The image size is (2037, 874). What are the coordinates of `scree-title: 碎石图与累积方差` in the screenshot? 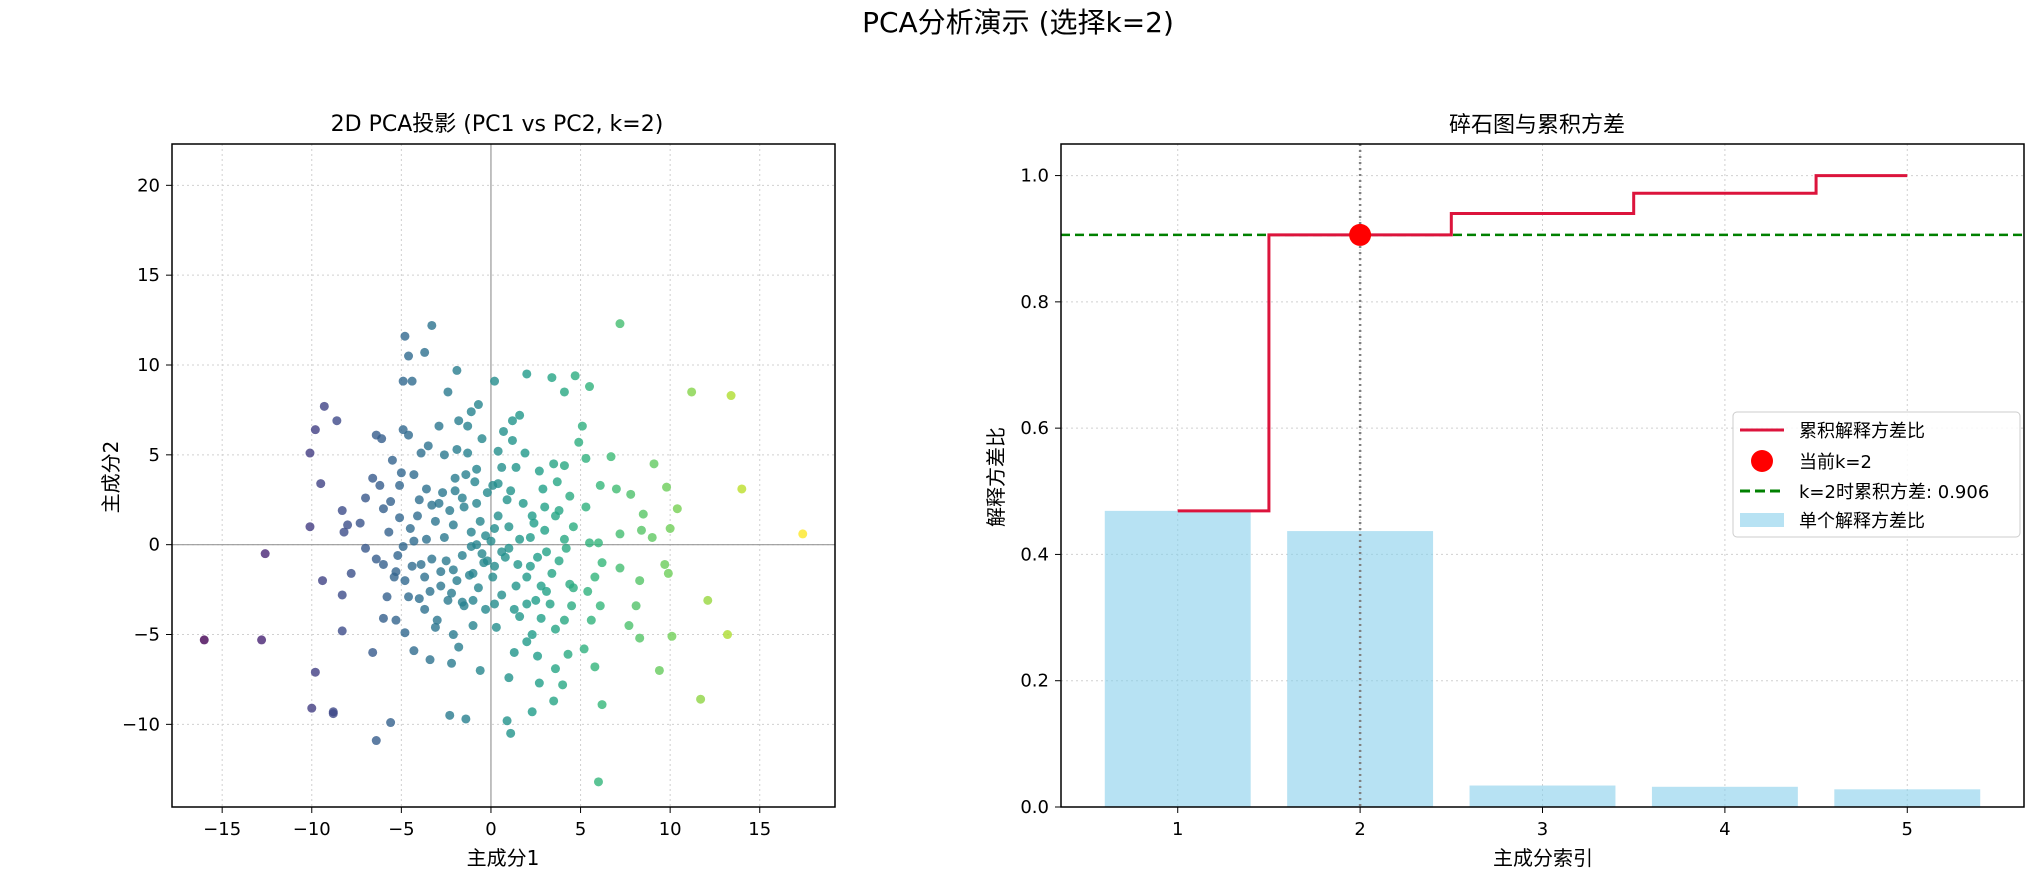 It's located at (1537, 125).